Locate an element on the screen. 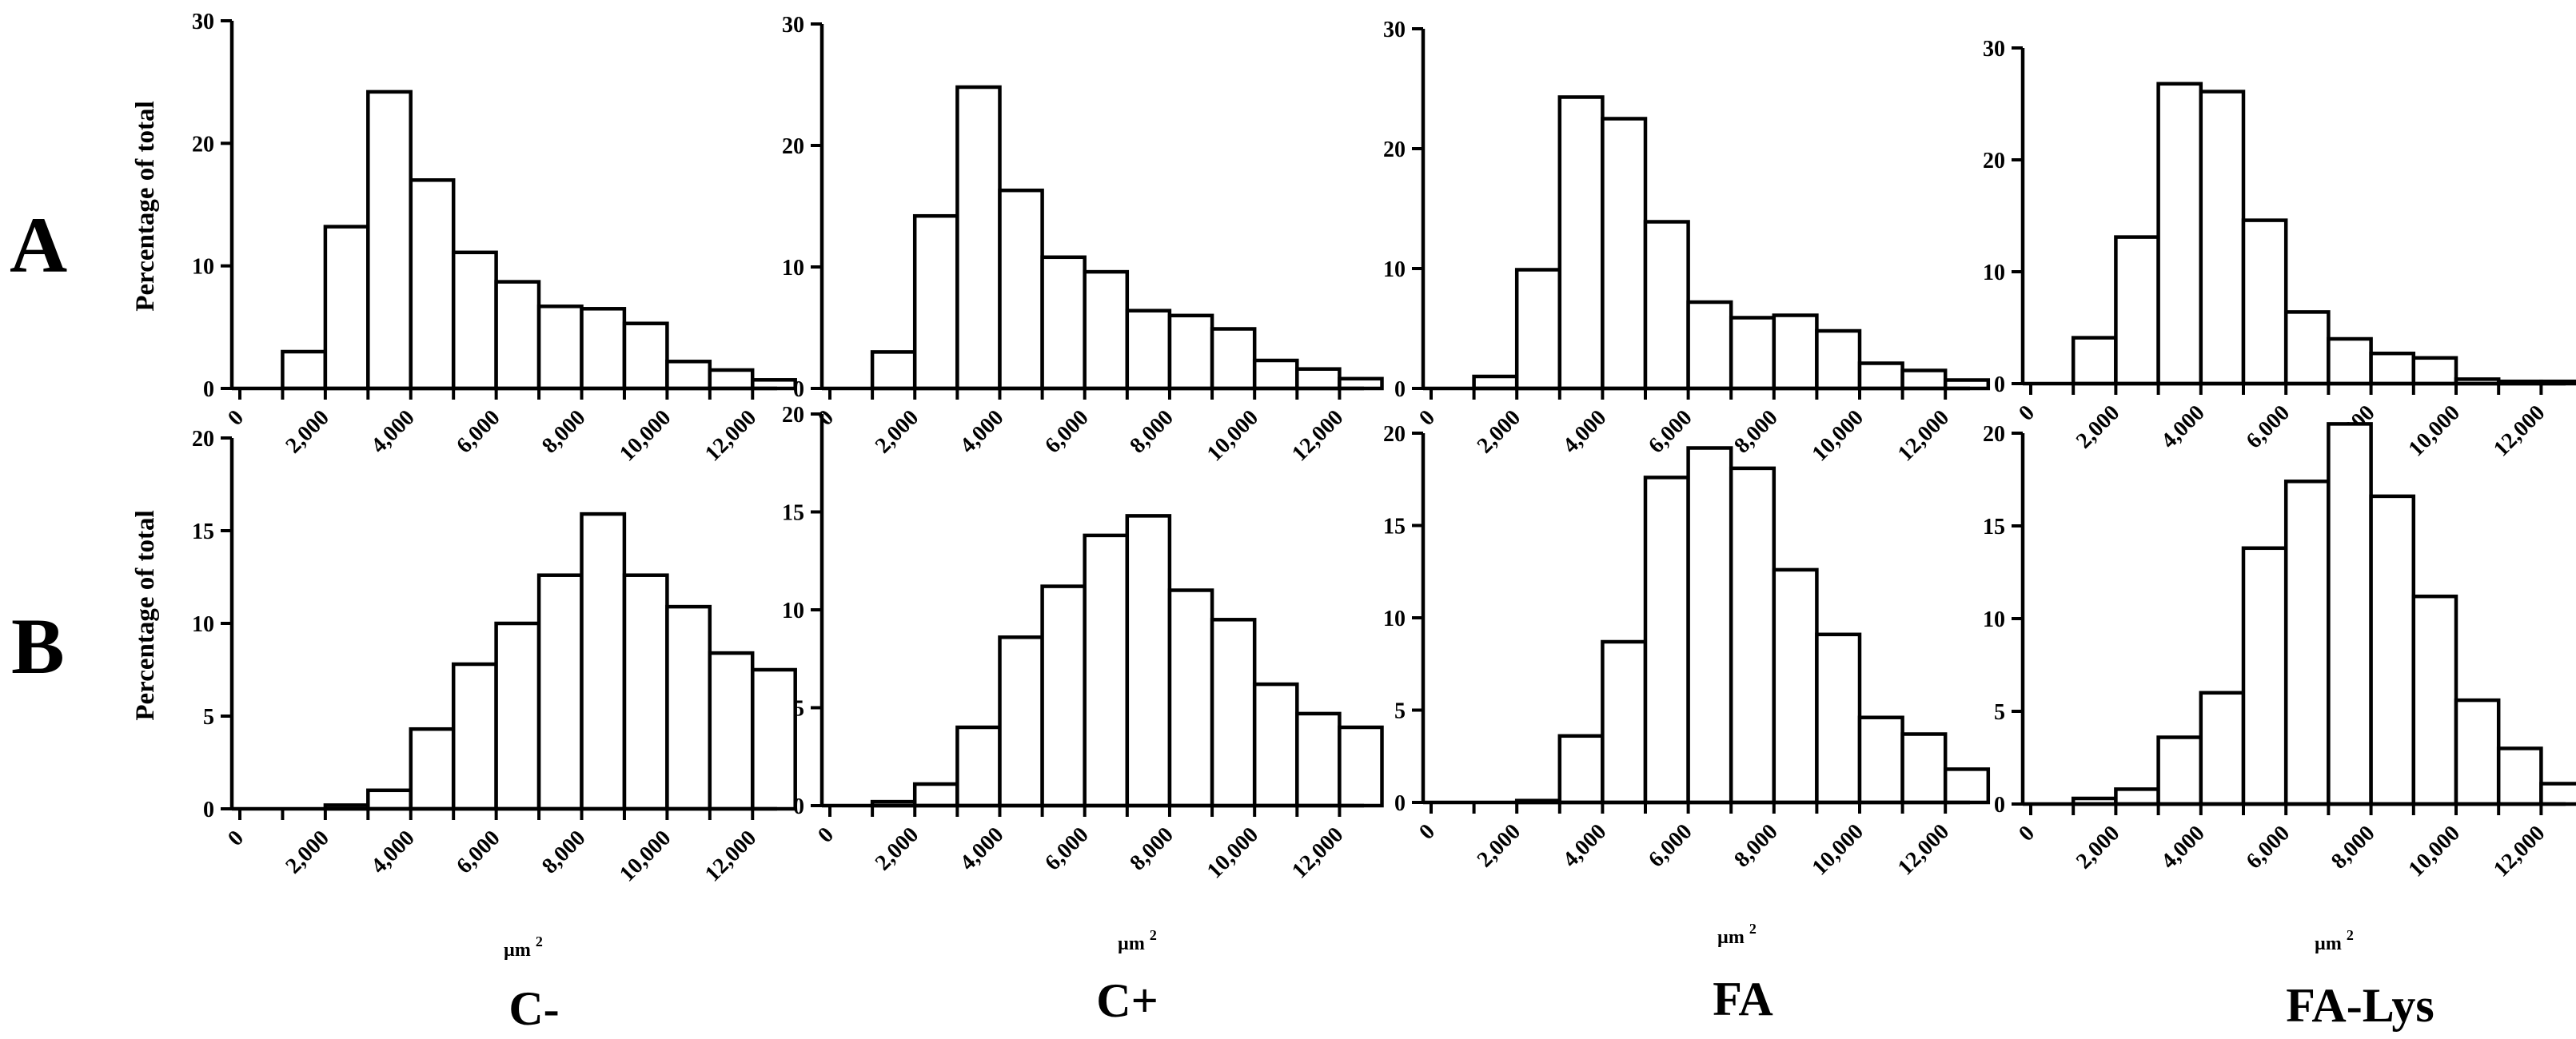 The height and width of the screenshot is (1039, 2576). x-unit-label-3: µm 2 is located at coordinates (1737, 934).